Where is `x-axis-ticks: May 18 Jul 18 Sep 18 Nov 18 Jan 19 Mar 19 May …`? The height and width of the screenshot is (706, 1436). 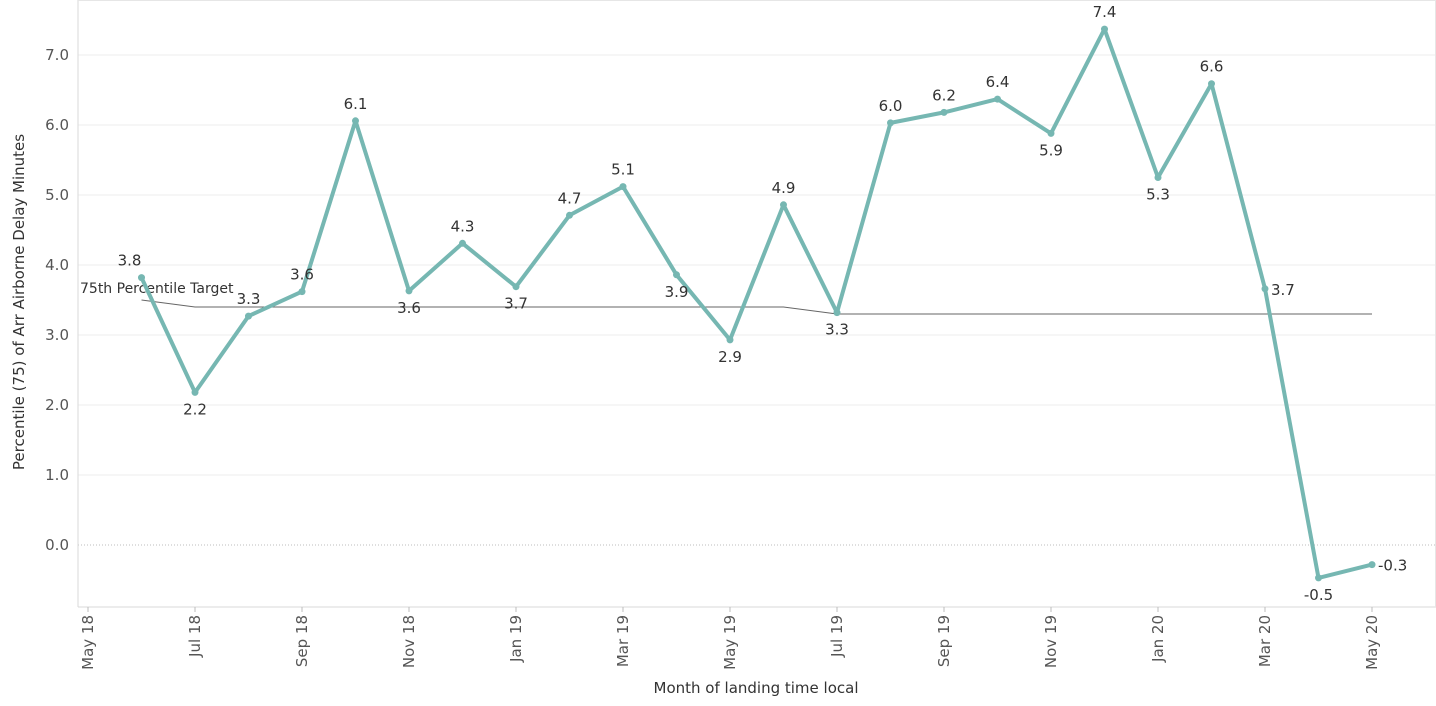
x-axis-ticks: May 18 Jul 18 Sep 18 Nov 18 Jan 19 Mar 19 May … is located at coordinates (730, 638).